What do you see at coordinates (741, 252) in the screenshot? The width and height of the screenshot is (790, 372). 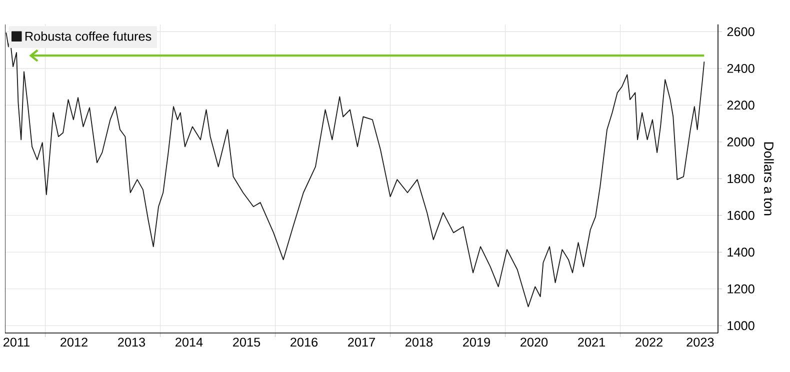 I see `y-tick-label: 1400` at bounding box center [741, 252].